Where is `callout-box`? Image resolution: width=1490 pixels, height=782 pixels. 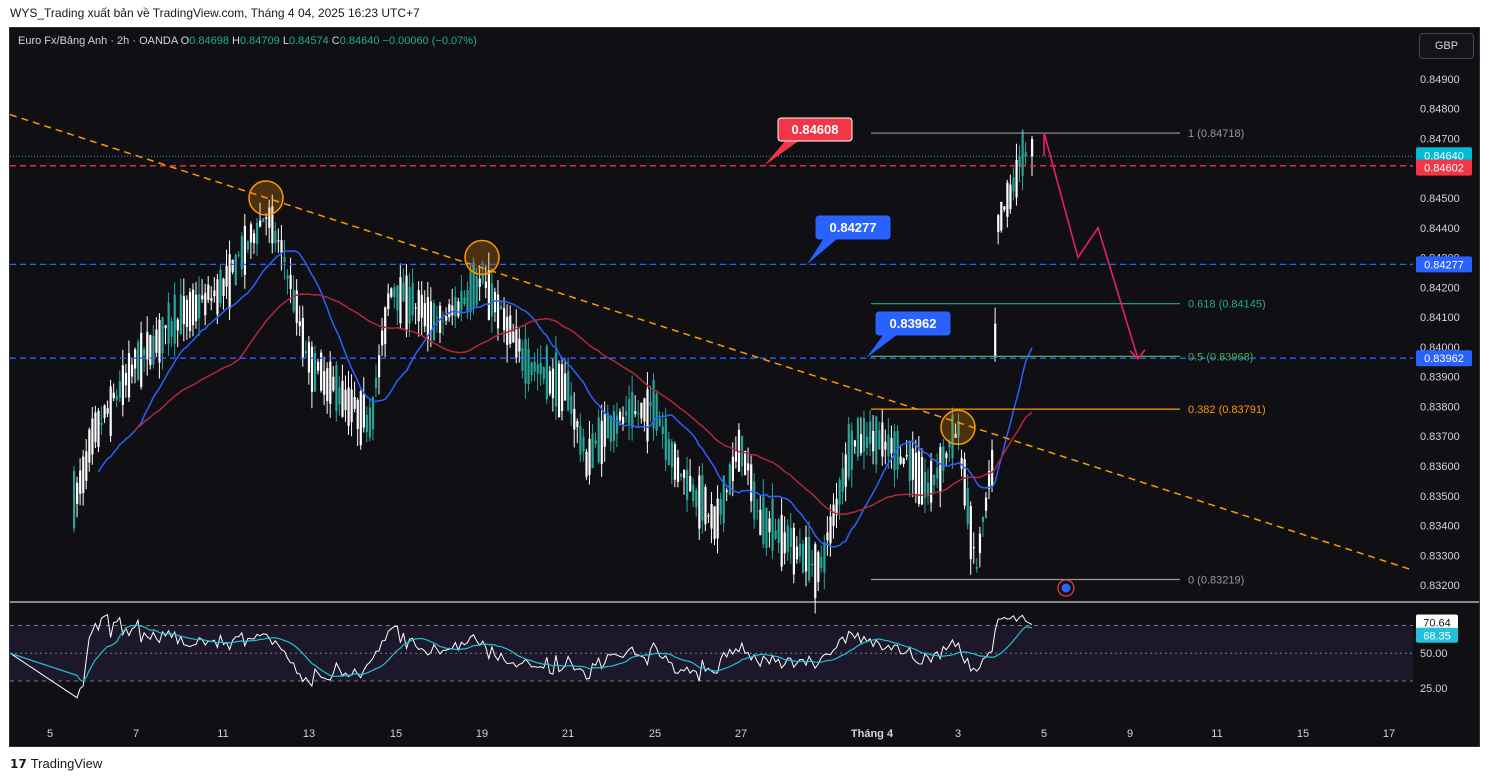
callout-box is located at coordinates (853, 227).